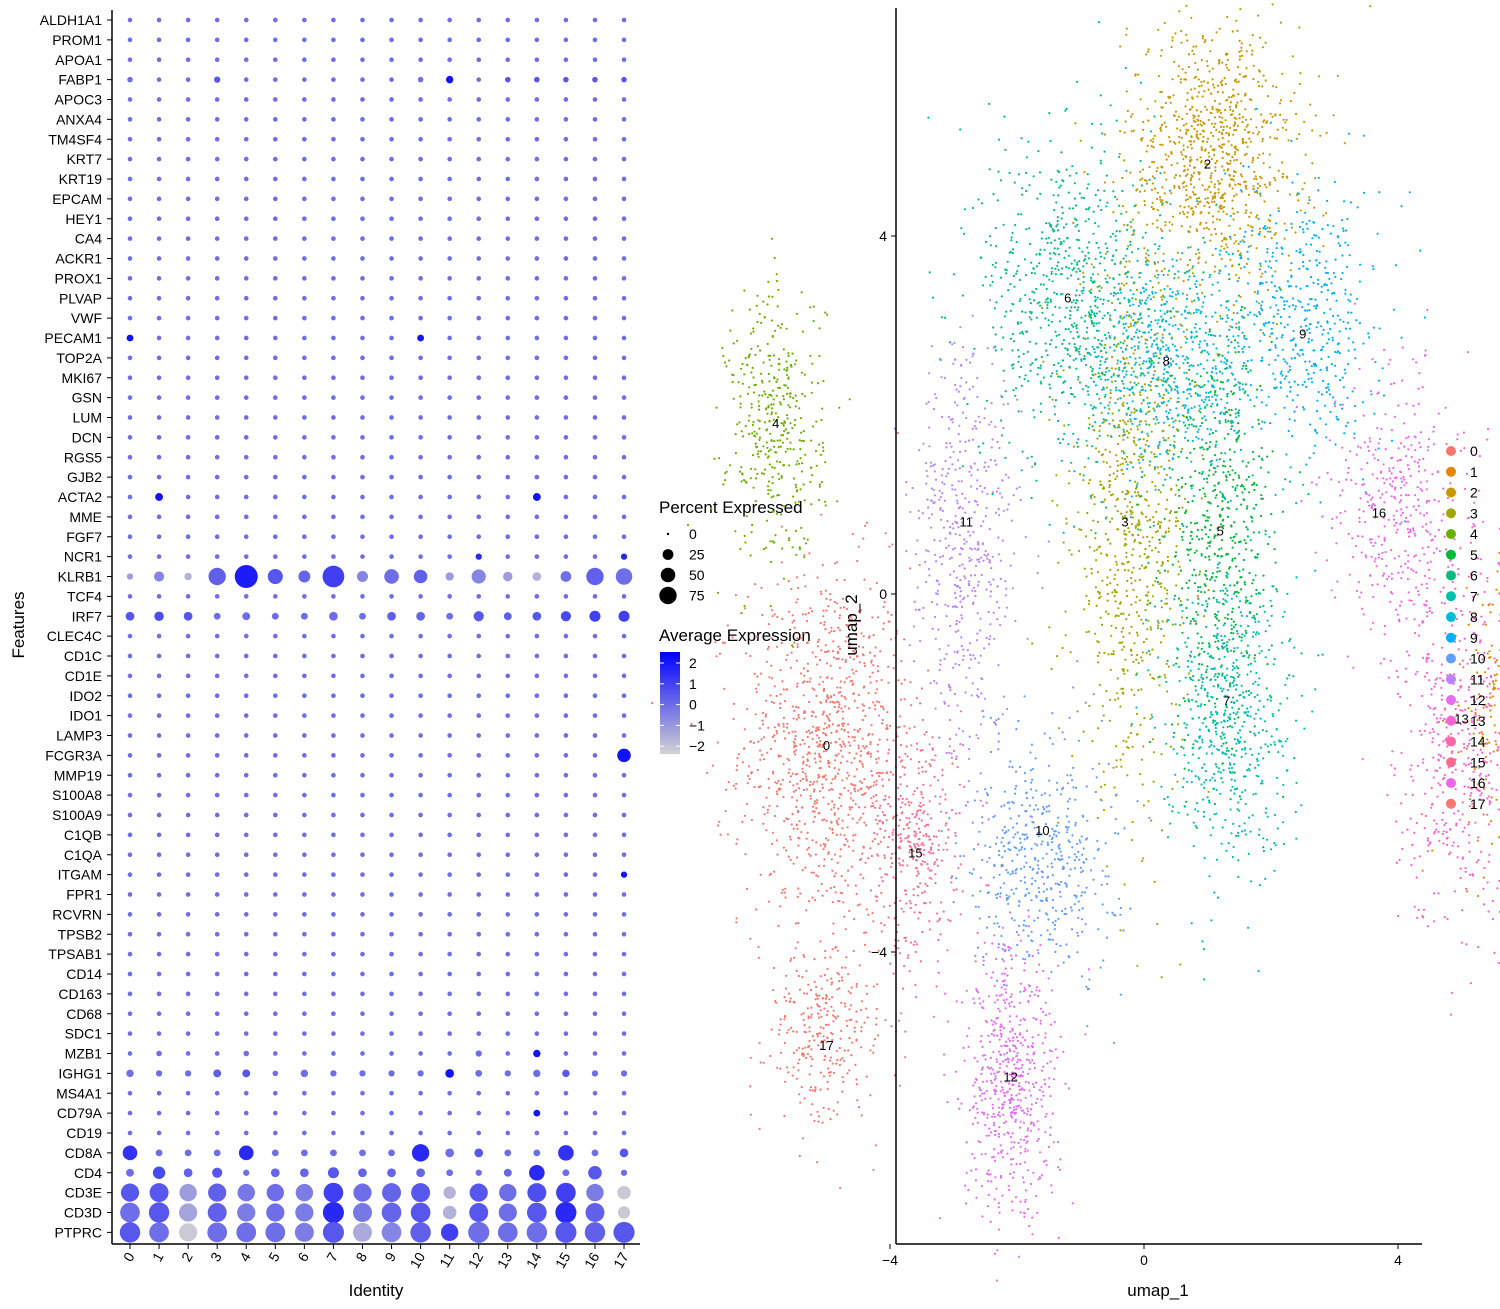 This screenshot has width=1500, height=1309. What do you see at coordinates (693, 663) in the screenshot?
I see `color-legend-label: 2` at bounding box center [693, 663].